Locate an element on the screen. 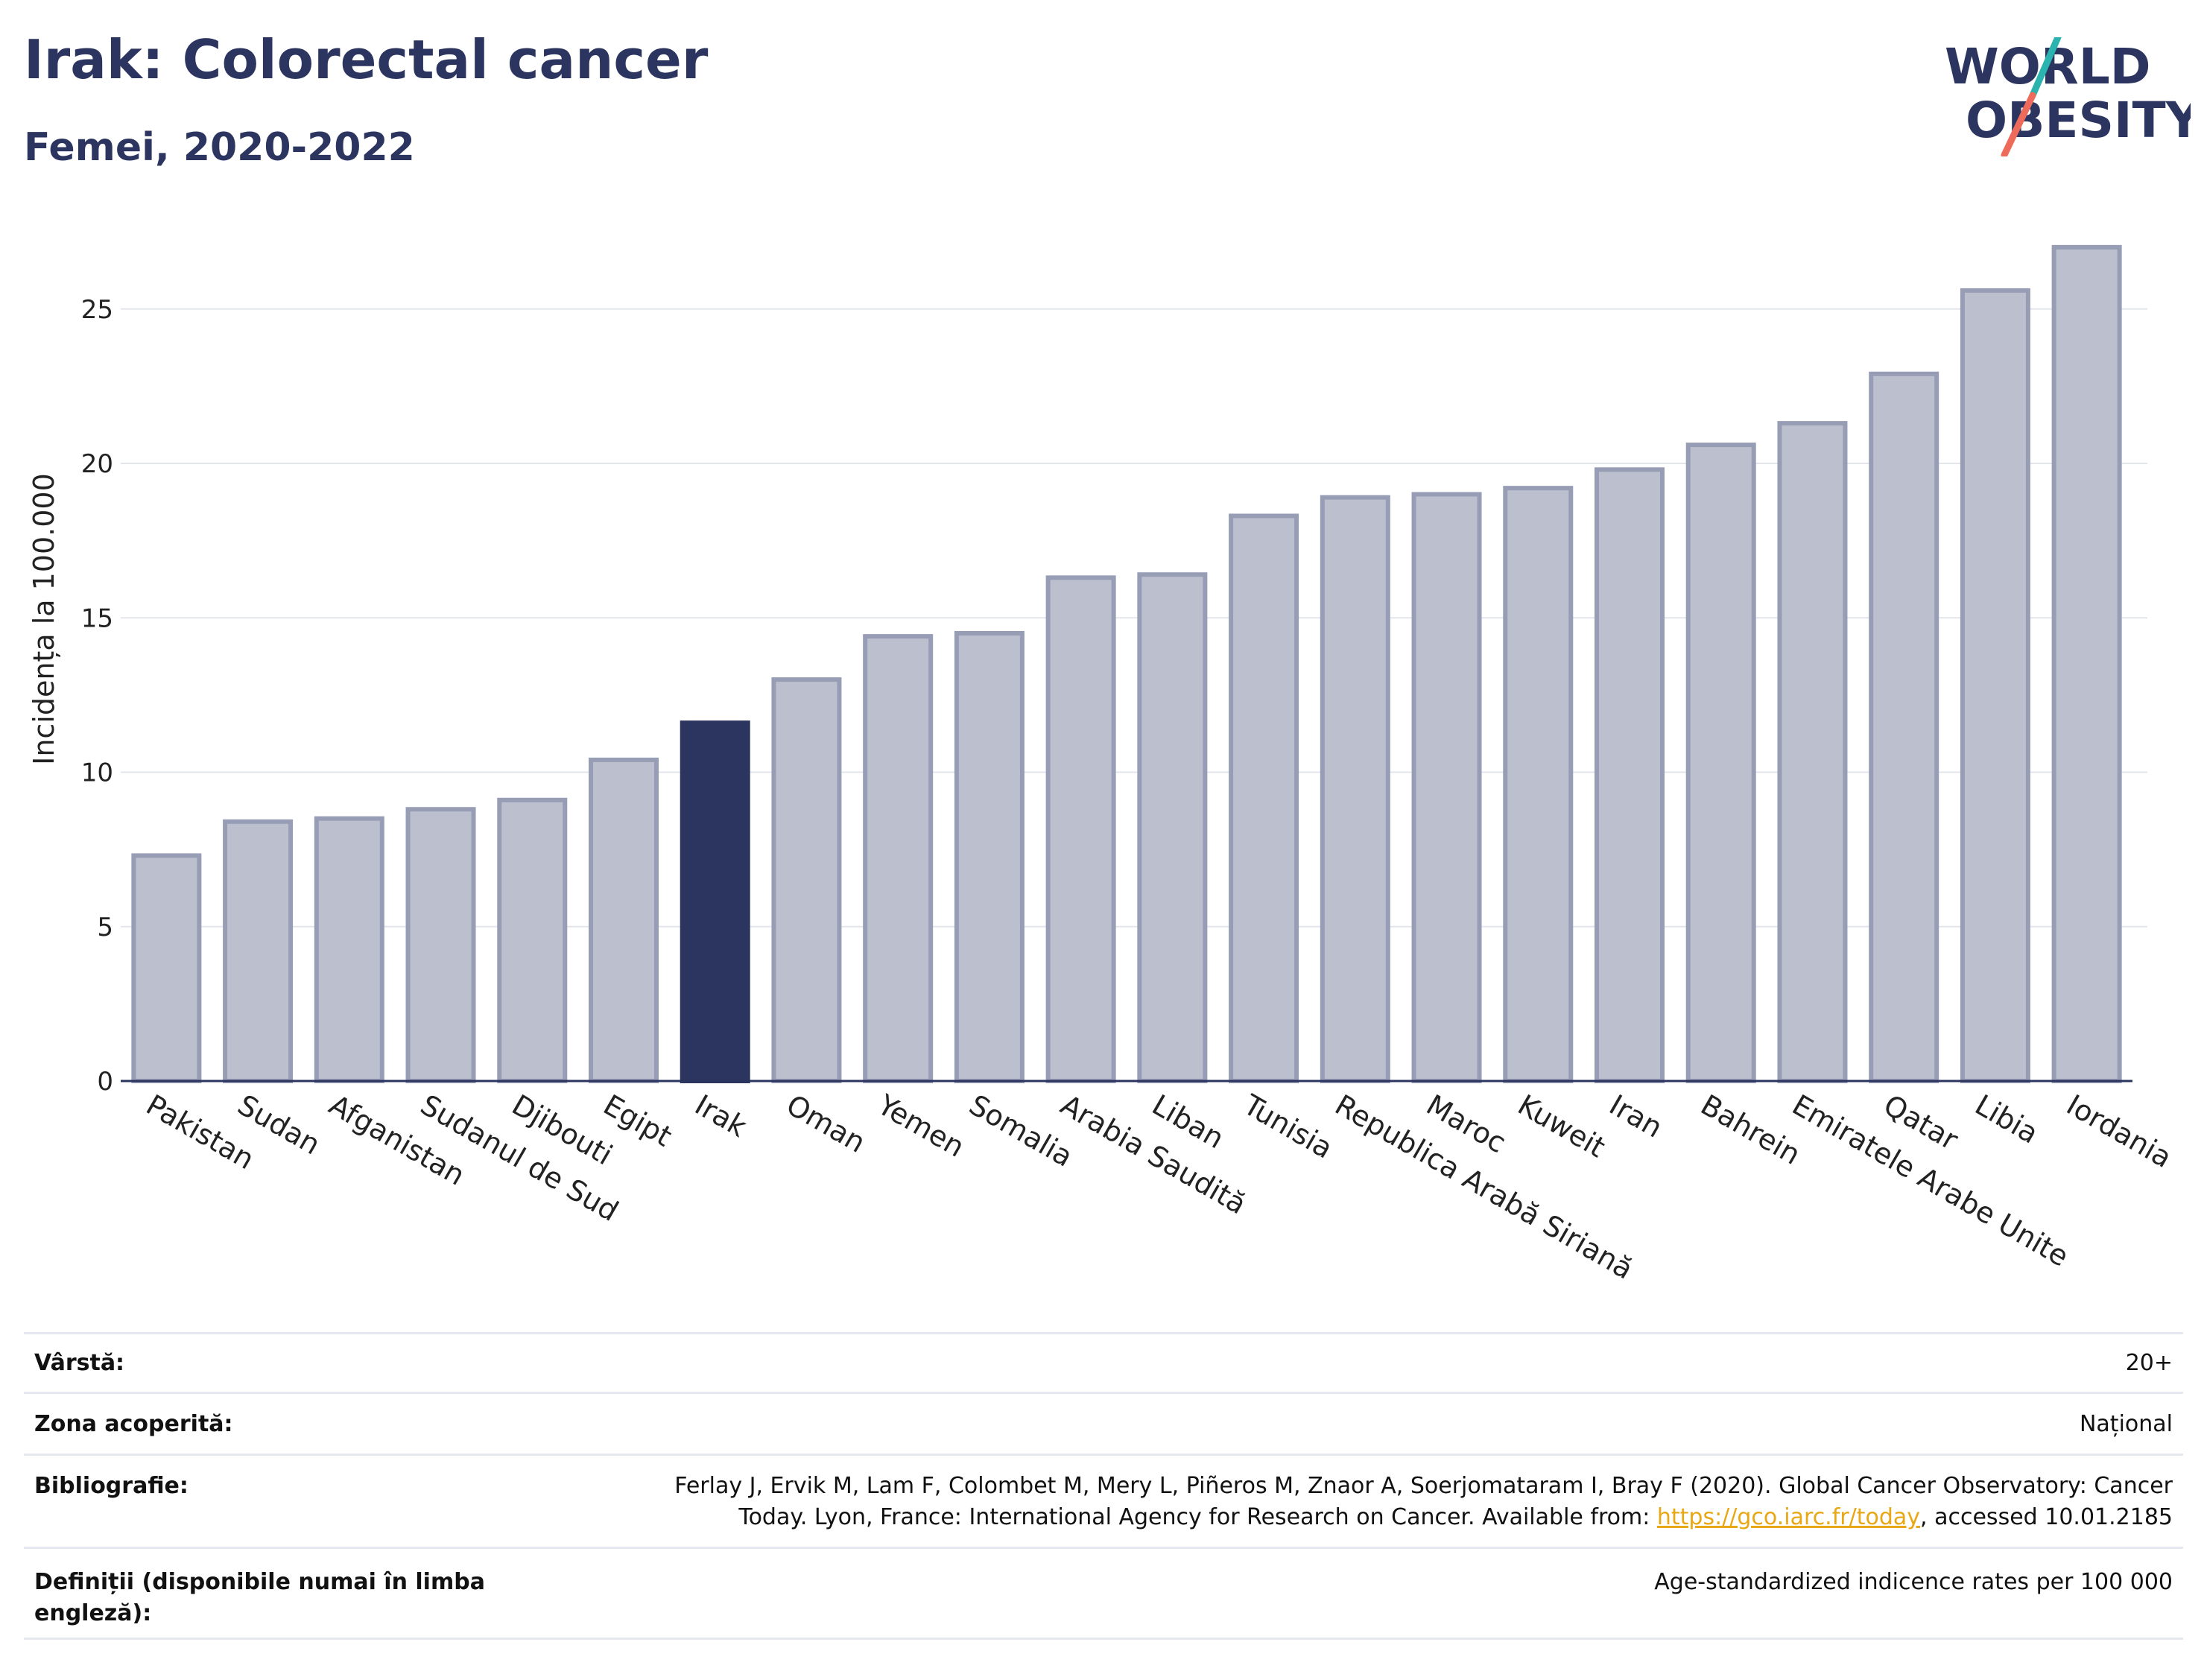 This screenshot has width=2204, height=1680. bar-kuweit is located at coordinates (1538, 784).